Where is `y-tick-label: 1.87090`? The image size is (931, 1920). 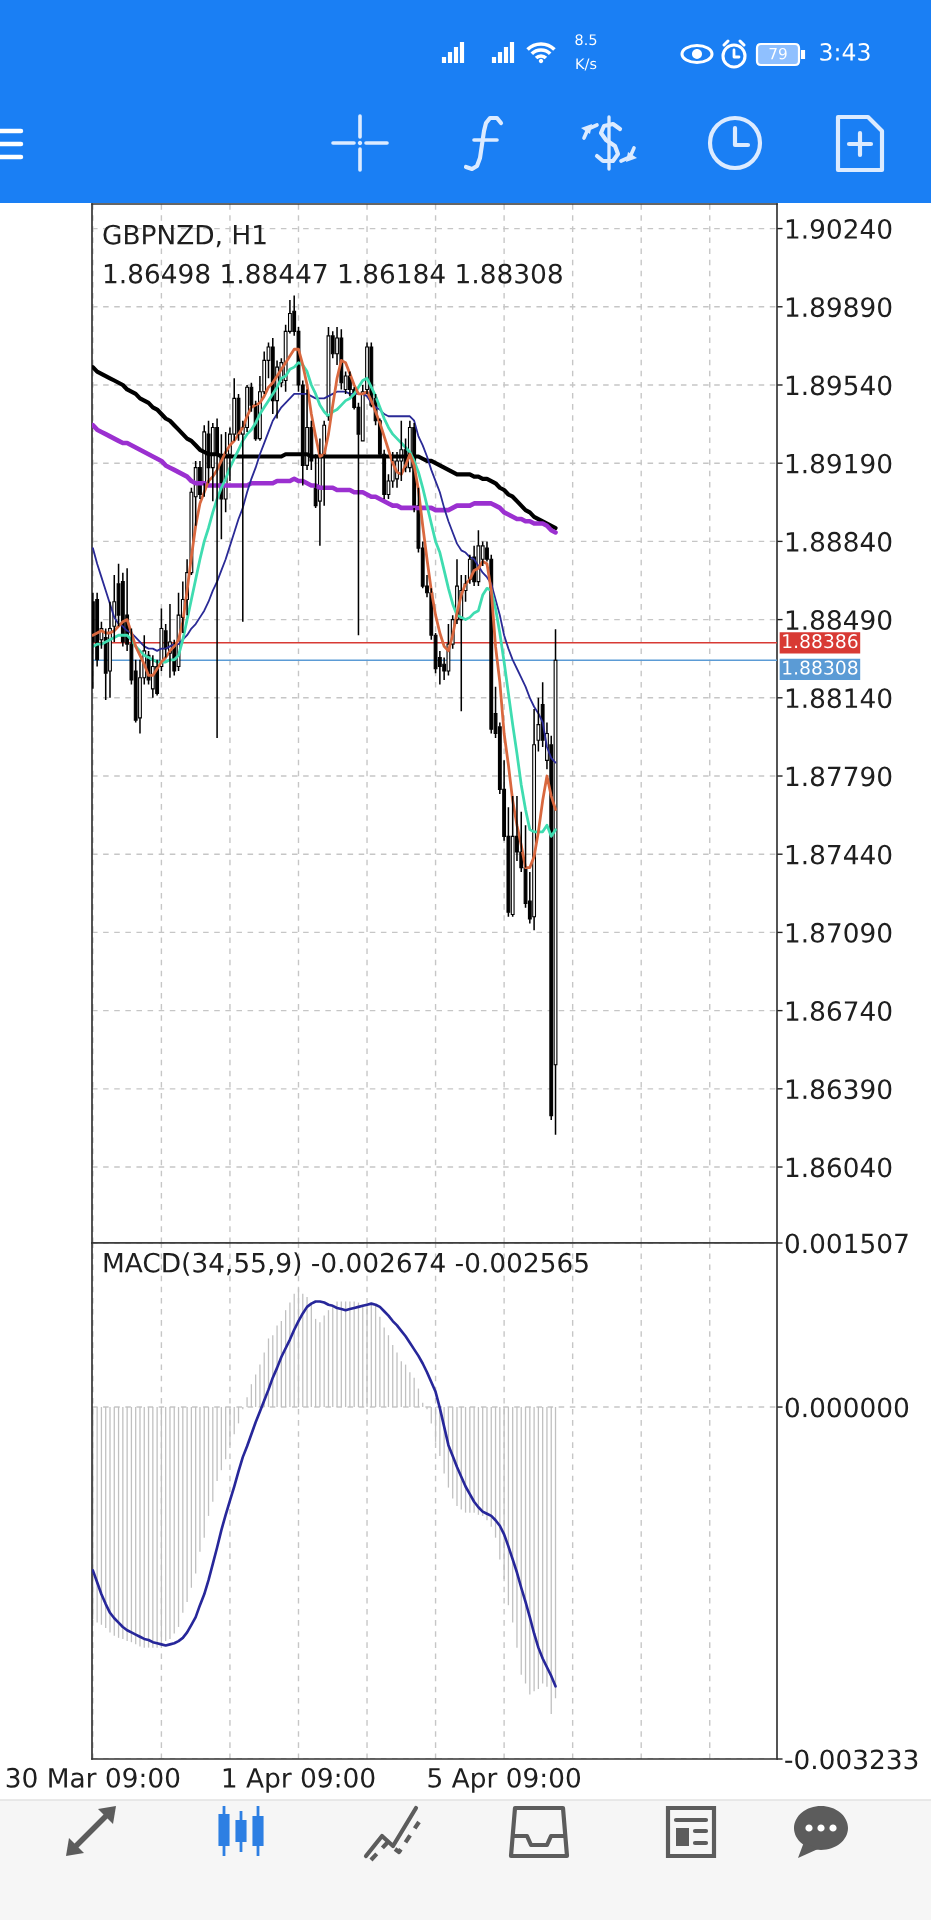 y-tick-label: 1.87090 is located at coordinates (839, 932).